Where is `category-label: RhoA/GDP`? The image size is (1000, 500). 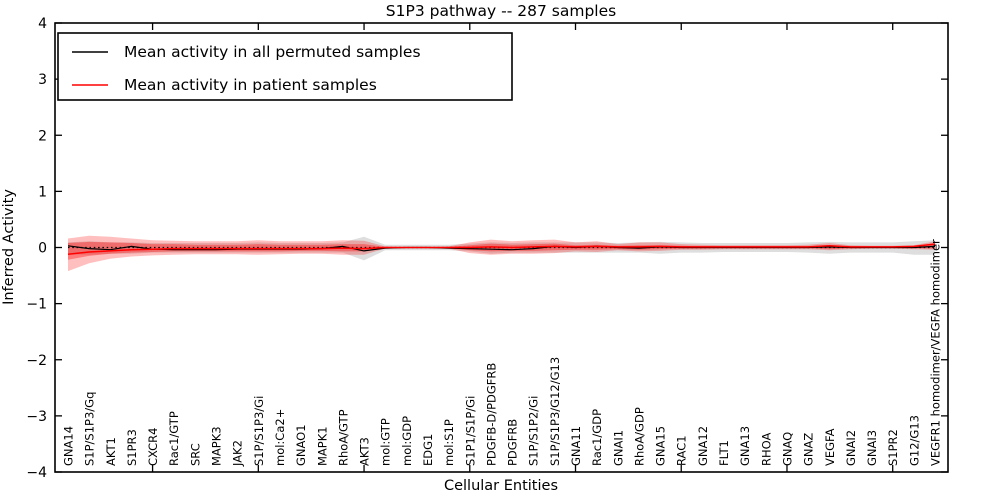 category-label: RhoA/GDP is located at coordinates (639, 436).